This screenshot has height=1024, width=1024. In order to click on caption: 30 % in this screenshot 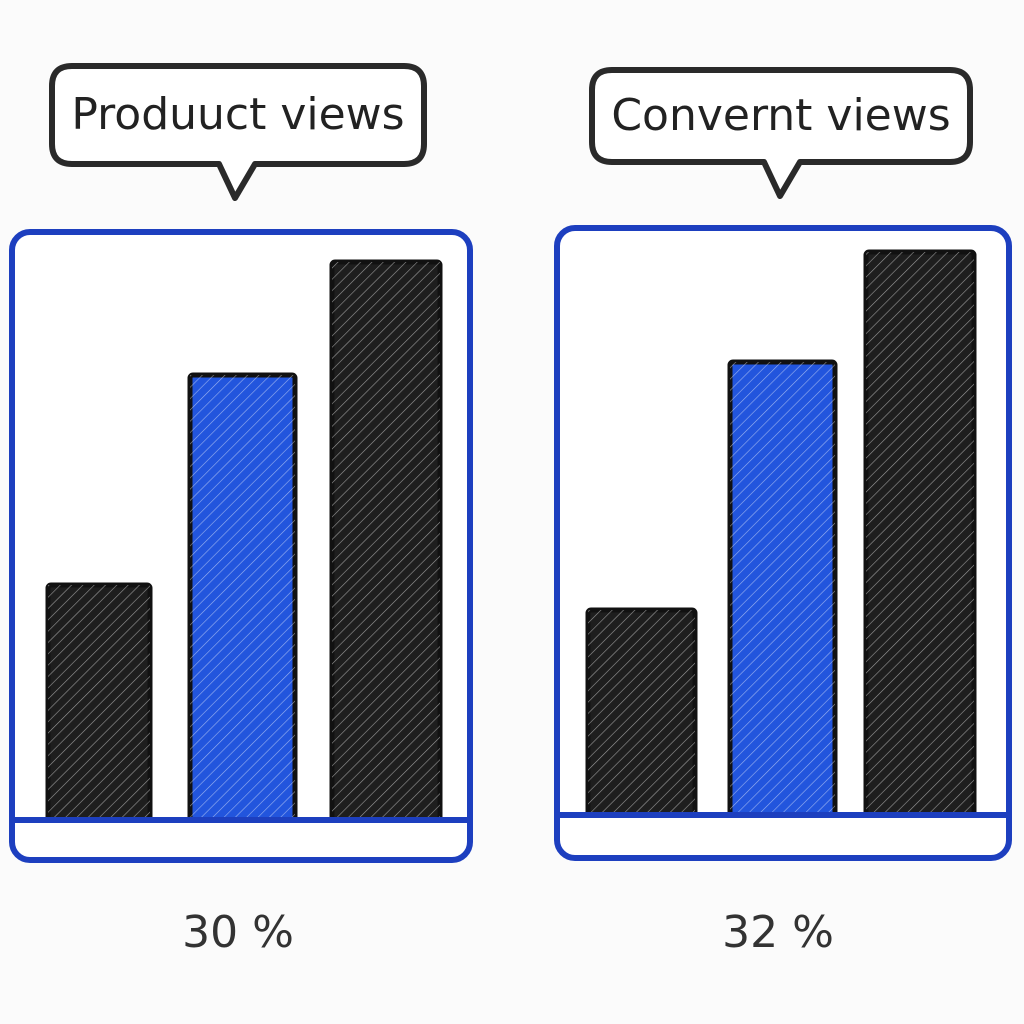, I will do `click(238, 932)`.